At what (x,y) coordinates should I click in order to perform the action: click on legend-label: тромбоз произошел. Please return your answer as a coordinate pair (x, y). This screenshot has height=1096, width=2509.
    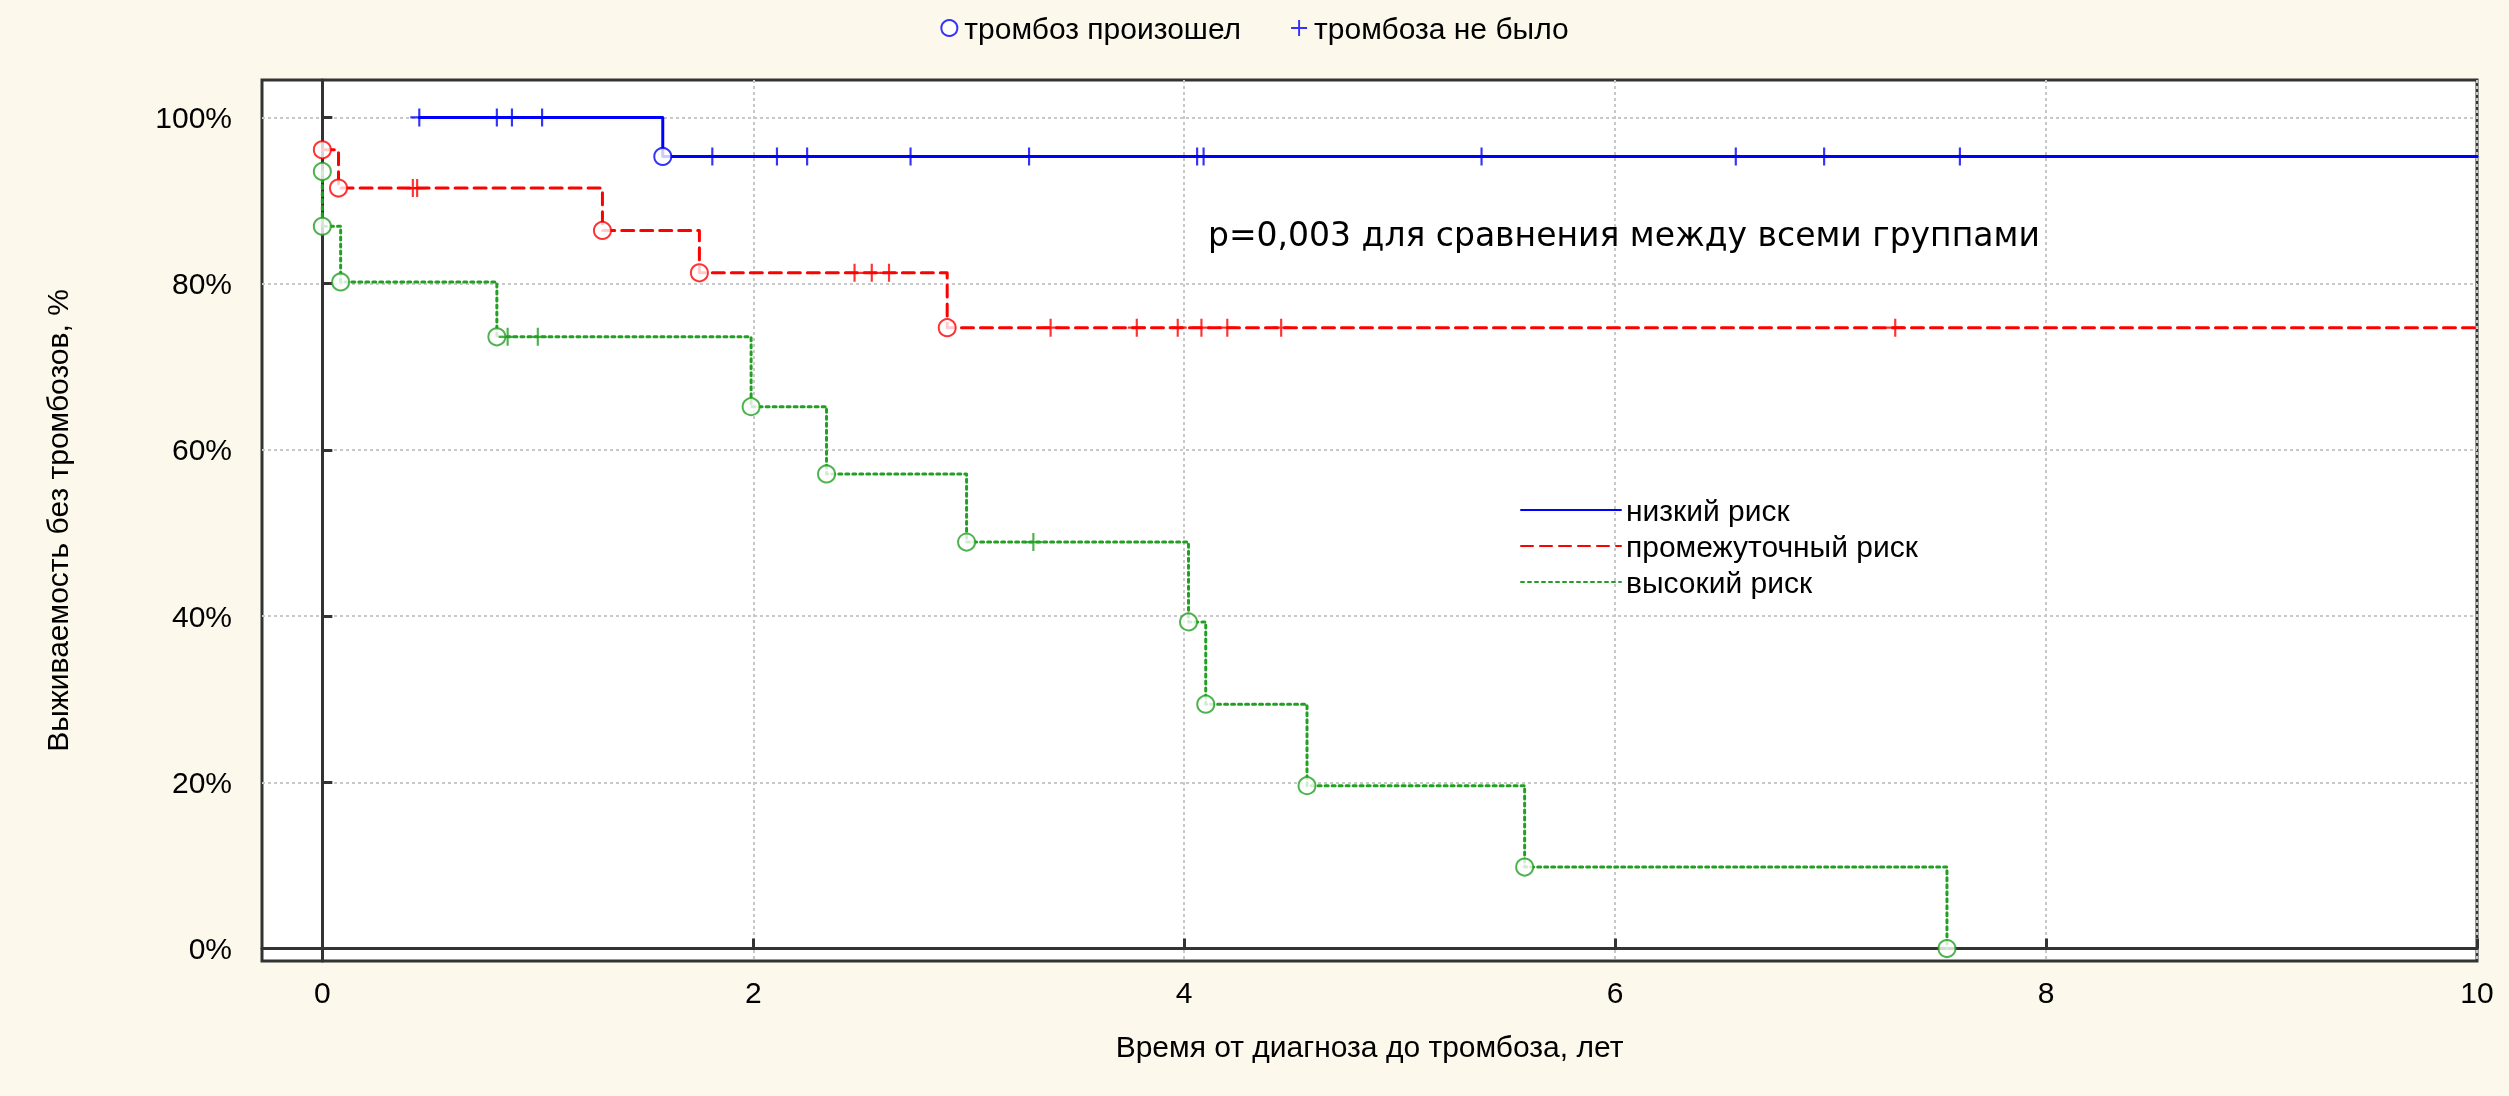
    Looking at the image, I should click on (1103, 28).